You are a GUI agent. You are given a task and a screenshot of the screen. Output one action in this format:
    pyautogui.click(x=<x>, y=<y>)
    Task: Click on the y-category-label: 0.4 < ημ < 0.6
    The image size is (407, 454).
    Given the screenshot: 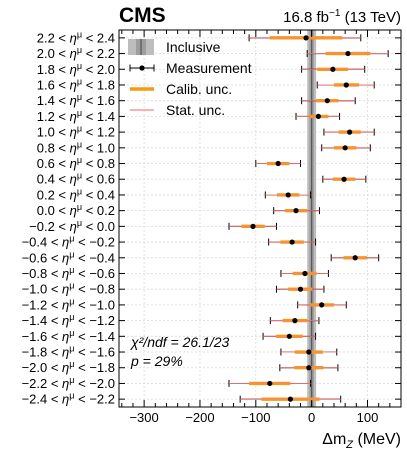 What is the action you would take?
    pyautogui.click(x=76, y=179)
    